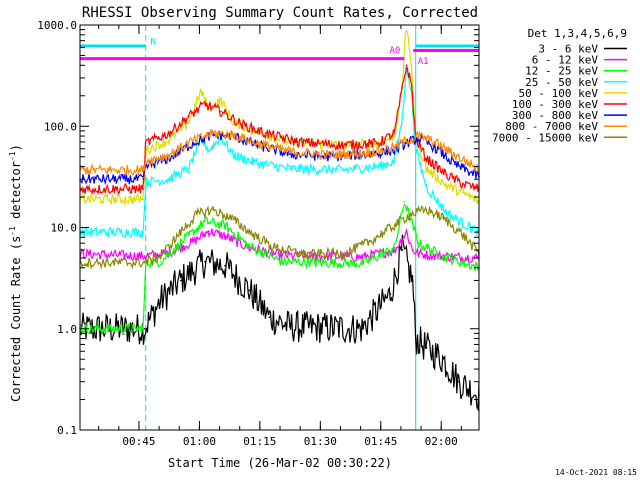 Image resolution: width=640 pixels, height=480 pixels. What do you see at coordinates (441, 441) in the screenshot?
I see `x-tick-label-5: 02:00` at bounding box center [441, 441].